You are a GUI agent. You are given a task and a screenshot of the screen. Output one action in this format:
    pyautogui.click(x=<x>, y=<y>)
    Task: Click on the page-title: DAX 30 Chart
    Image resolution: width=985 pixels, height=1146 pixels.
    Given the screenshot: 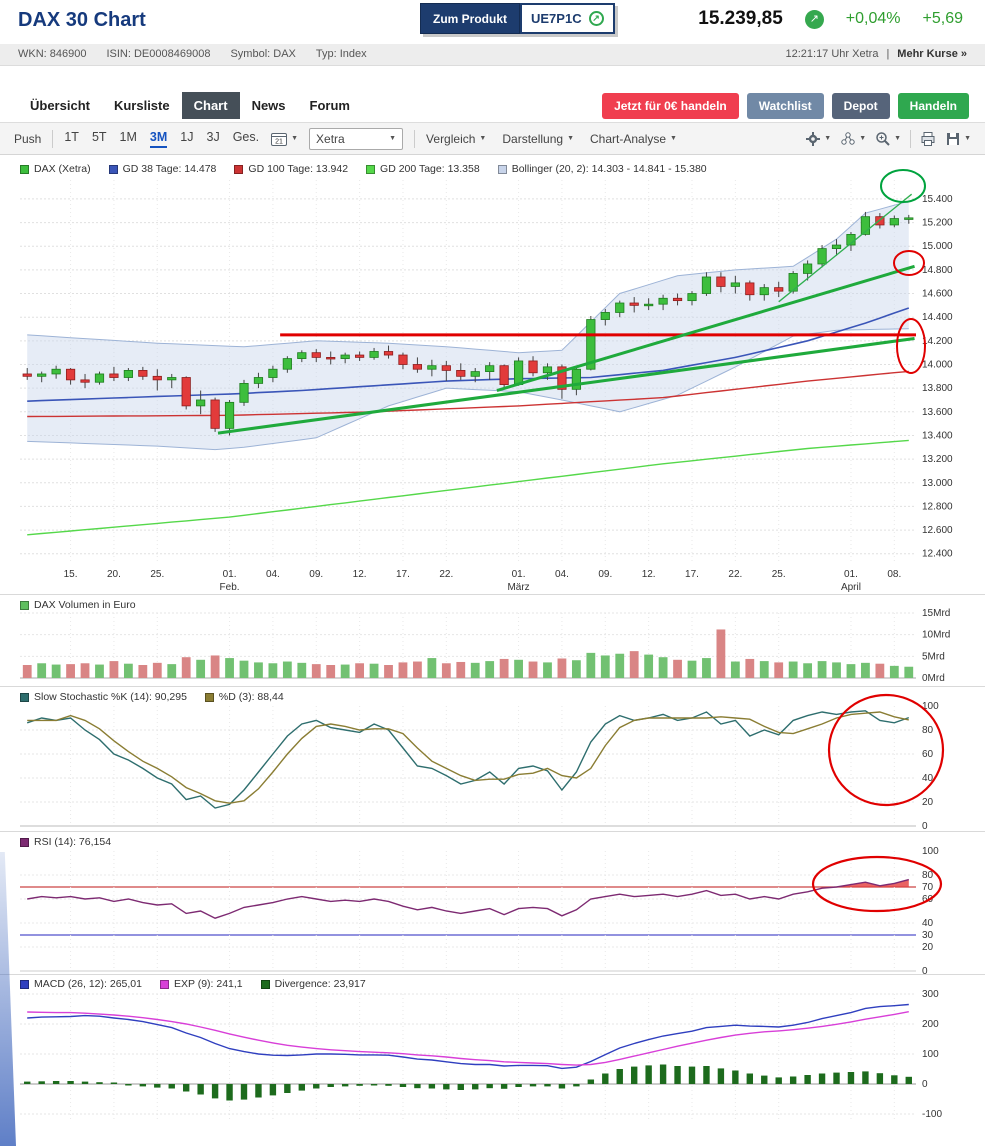 What is the action you would take?
    pyautogui.click(x=82, y=20)
    